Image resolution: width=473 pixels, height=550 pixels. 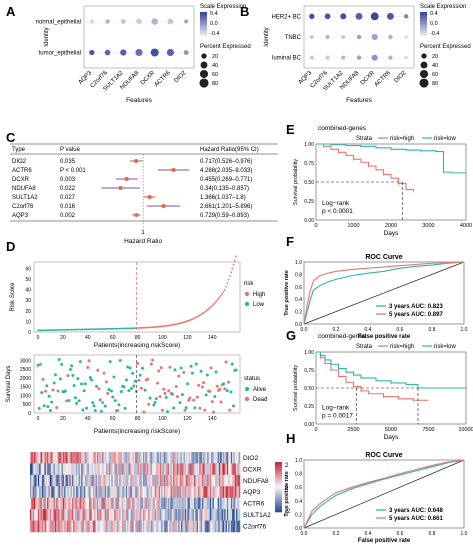 I want to click on table-cell-hr: 0.455(0.269–0.771), so click(x=226, y=180).